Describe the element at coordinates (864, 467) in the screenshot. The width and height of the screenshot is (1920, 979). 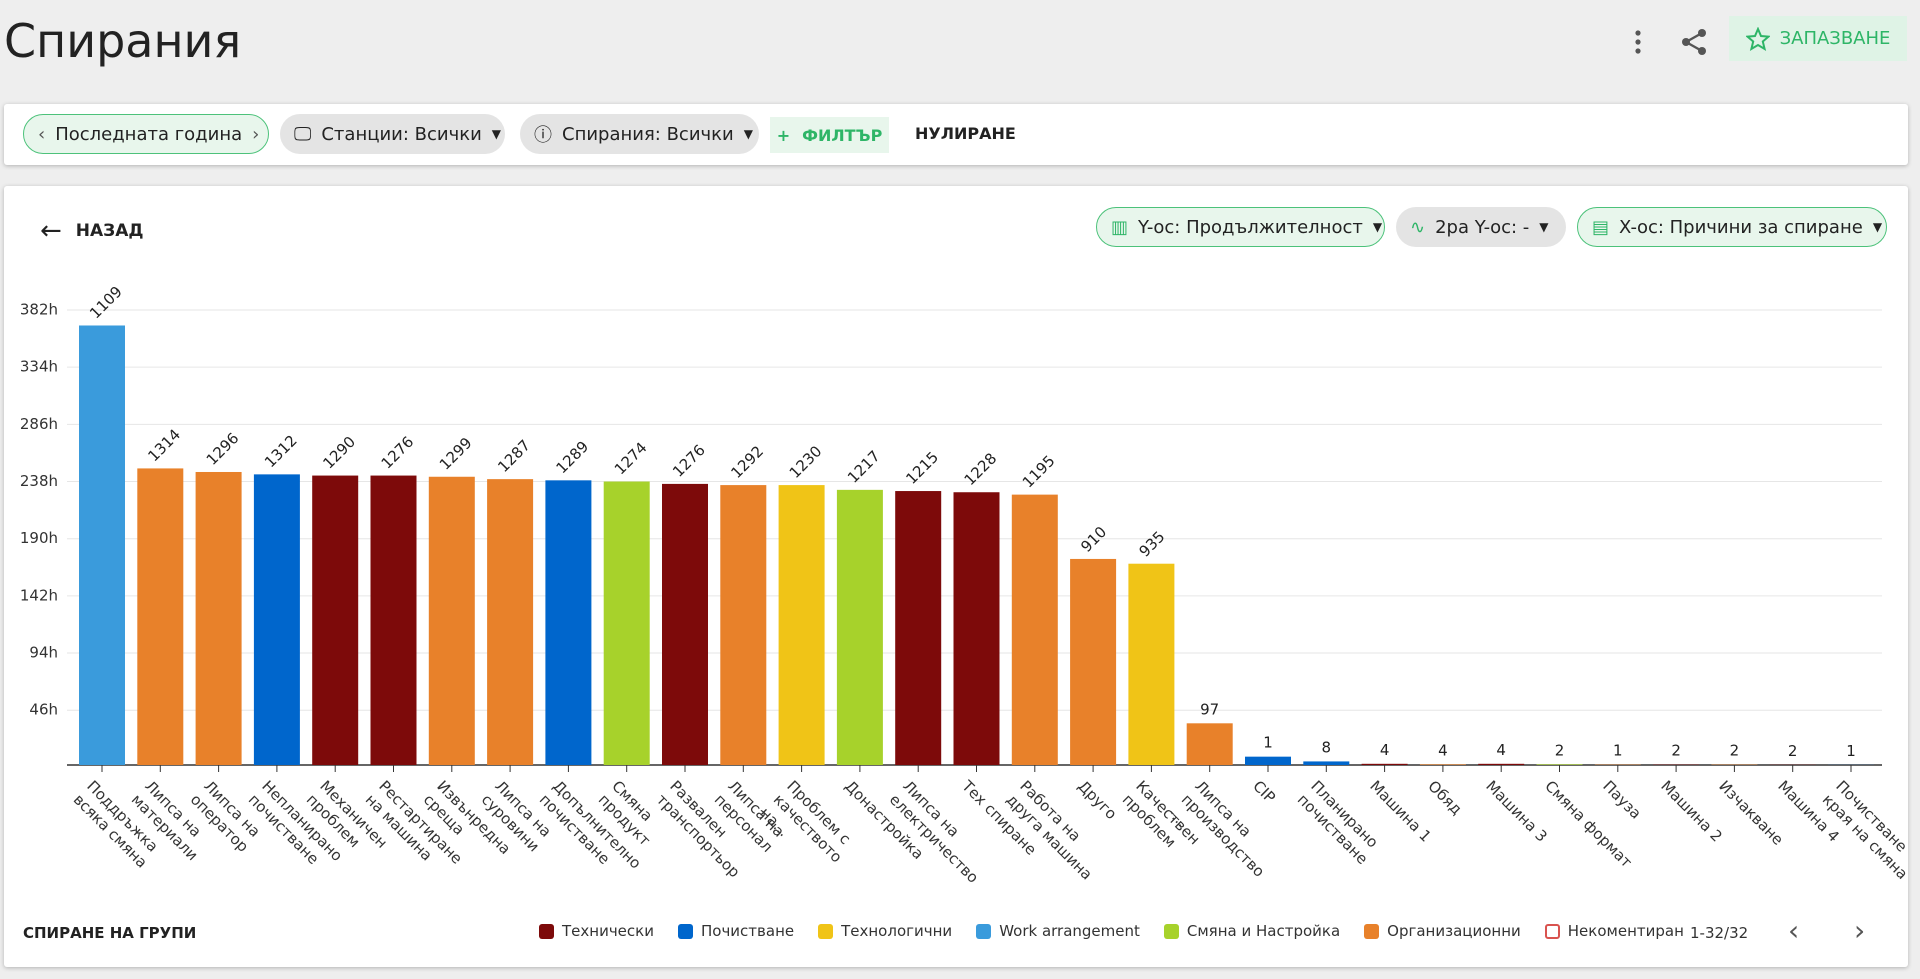
I see `count-label: 1217` at that location.